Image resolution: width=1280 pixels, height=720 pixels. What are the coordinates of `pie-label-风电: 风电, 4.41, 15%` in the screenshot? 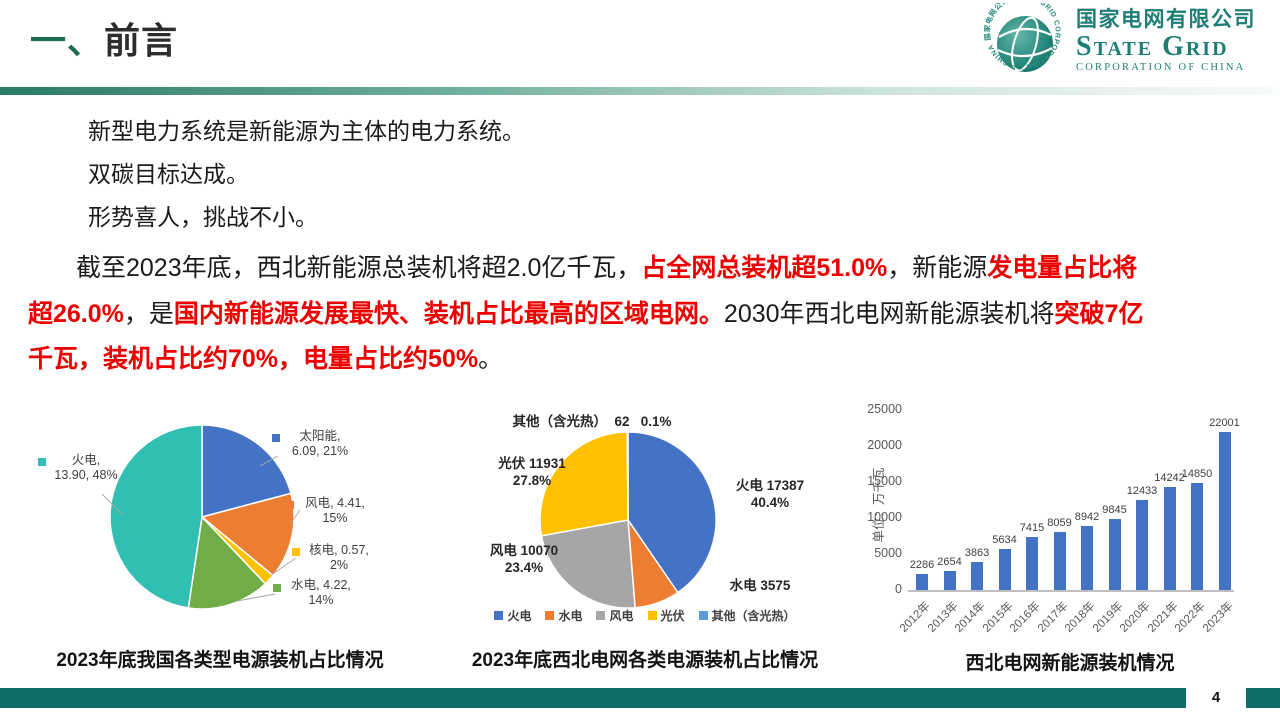 It's located at (335, 510).